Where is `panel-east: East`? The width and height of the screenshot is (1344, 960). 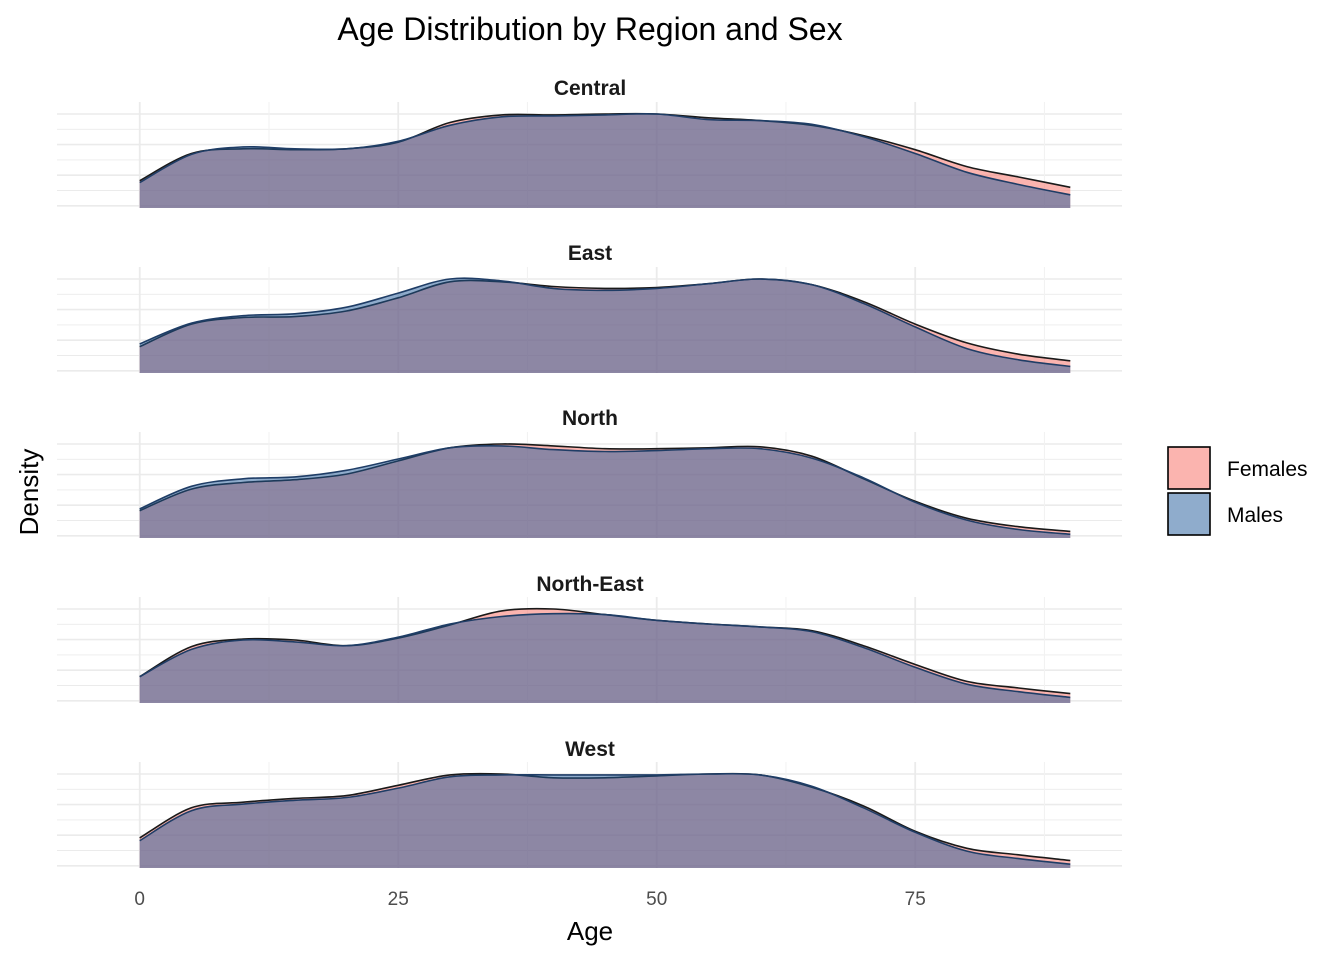 panel-east: East is located at coordinates (589, 307).